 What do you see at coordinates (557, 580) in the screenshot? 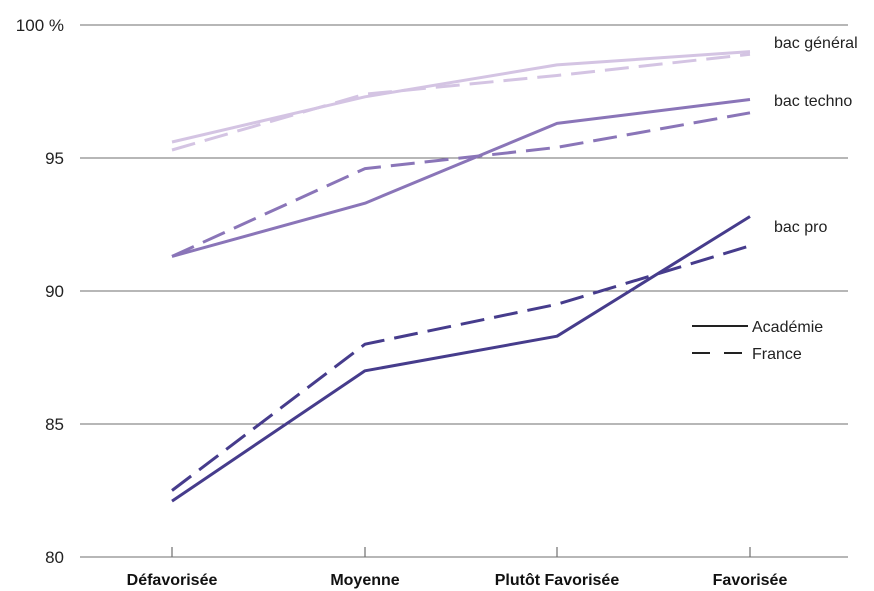
I see `x-tick-label: Plutôt Favorisée` at bounding box center [557, 580].